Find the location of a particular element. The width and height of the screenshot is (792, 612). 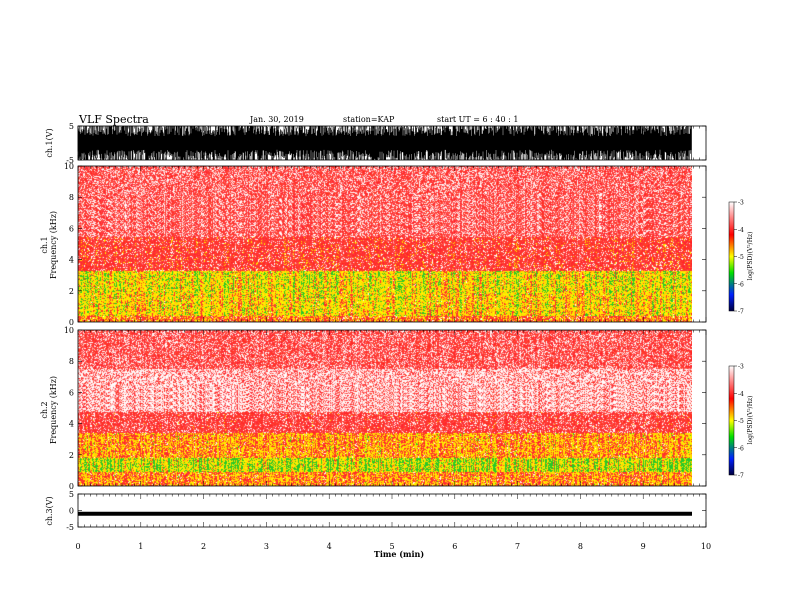

x-tick-label: 0 is located at coordinates (77, 546).